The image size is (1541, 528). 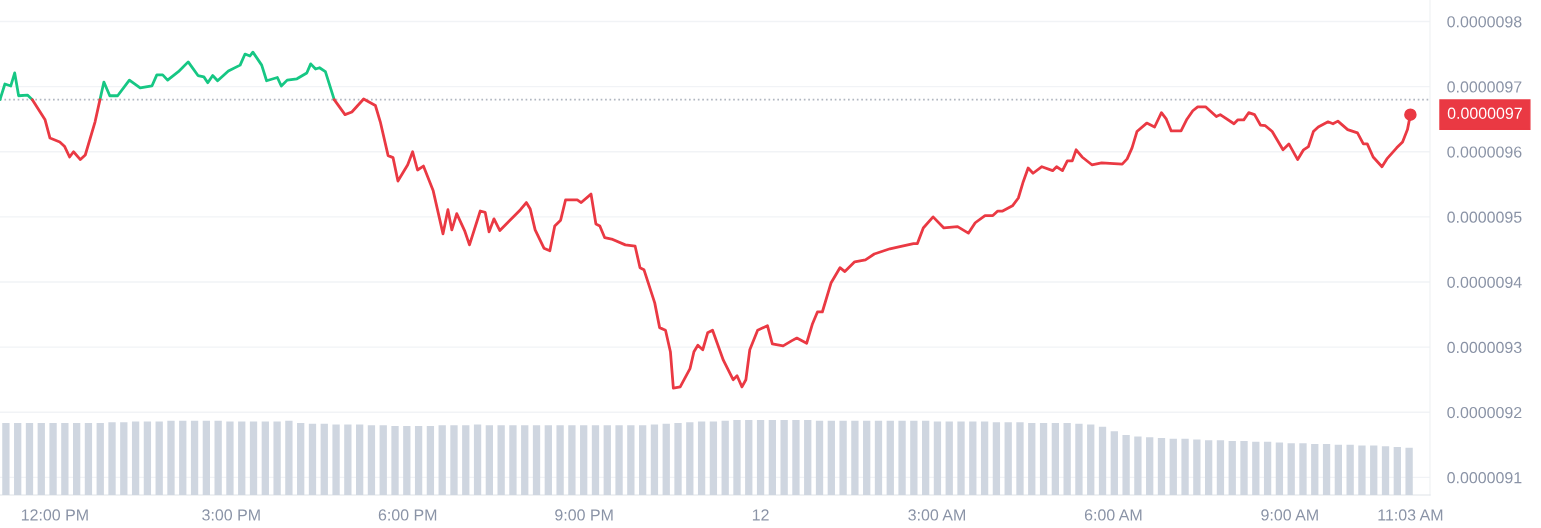 I want to click on x-tick-label: 9:00 AM, so click(x=1289, y=515).